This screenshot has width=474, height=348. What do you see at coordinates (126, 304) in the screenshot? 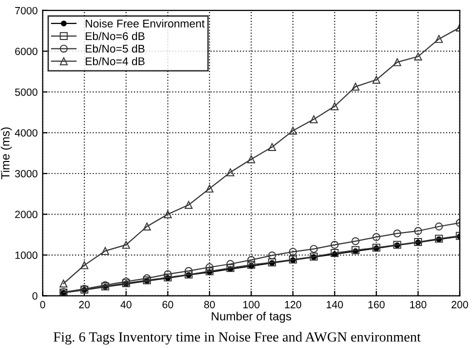
I see `x-tick-label: 40` at bounding box center [126, 304].